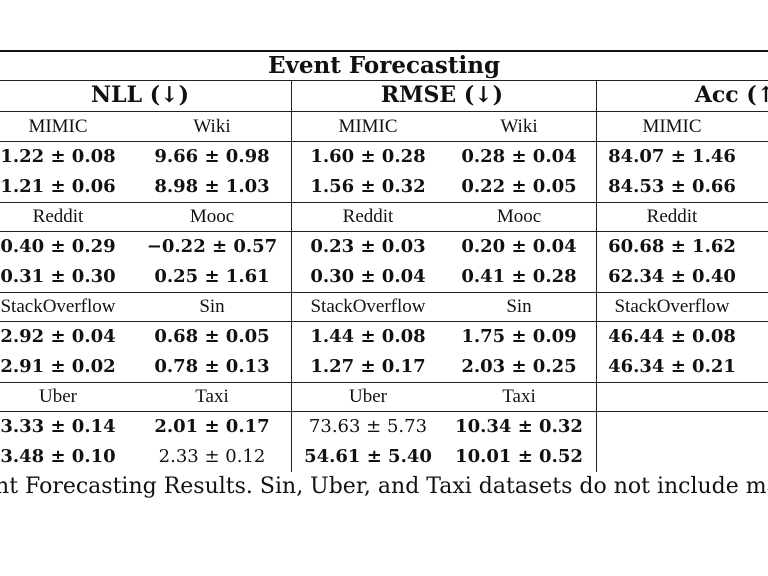 The width and height of the screenshot is (768, 576). I want to click on table-cell: 1.75 ± 0.09, so click(519, 336).